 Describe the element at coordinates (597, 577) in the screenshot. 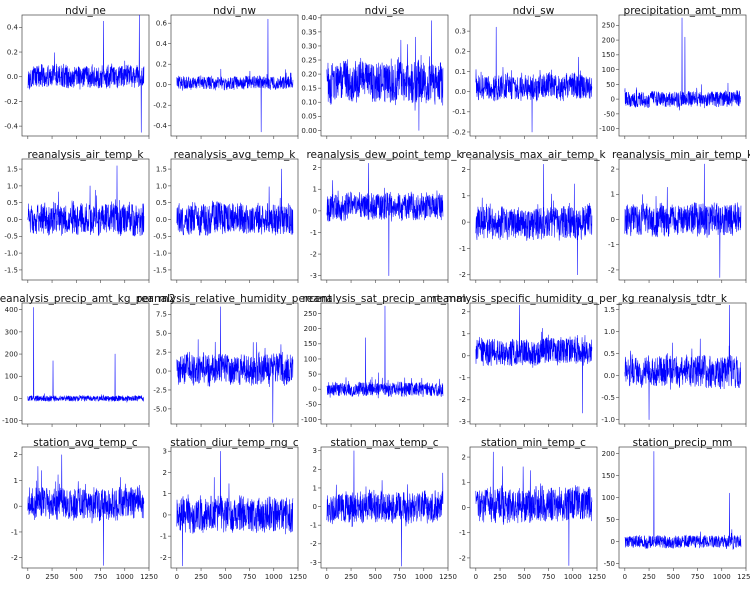

I see `x-tick-label: 1250` at that location.